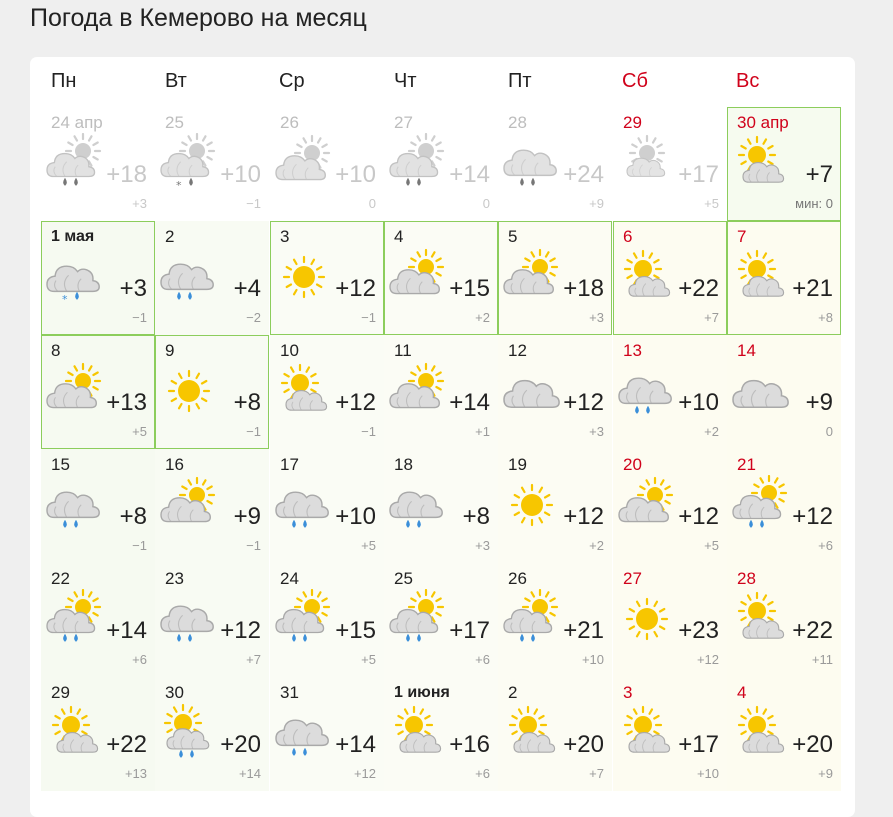 The image size is (893, 817). I want to click on day-temperature: +21, so click(812, 288).